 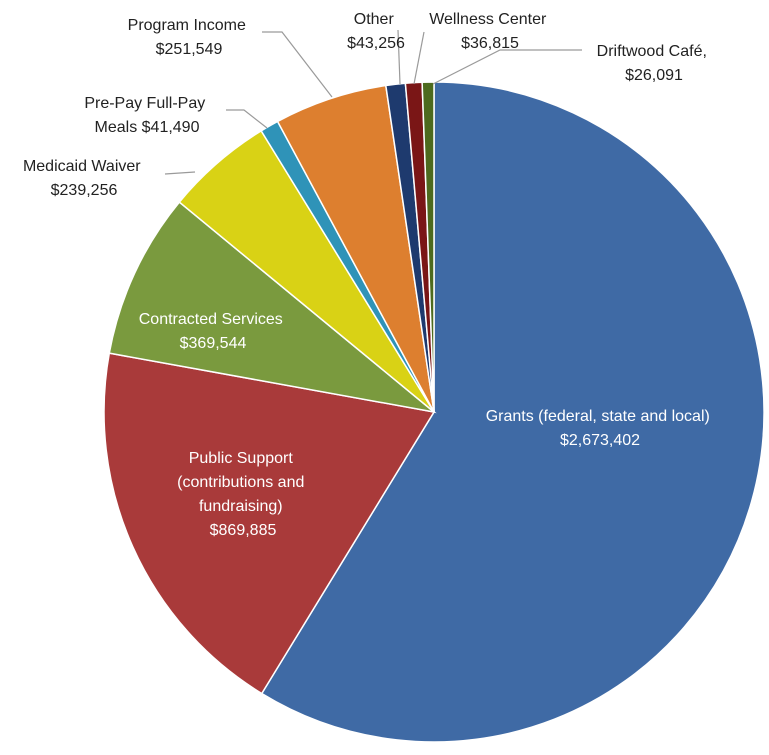 I want to click on label-public-support-line3: fundraising), so click(x=241, y=506).